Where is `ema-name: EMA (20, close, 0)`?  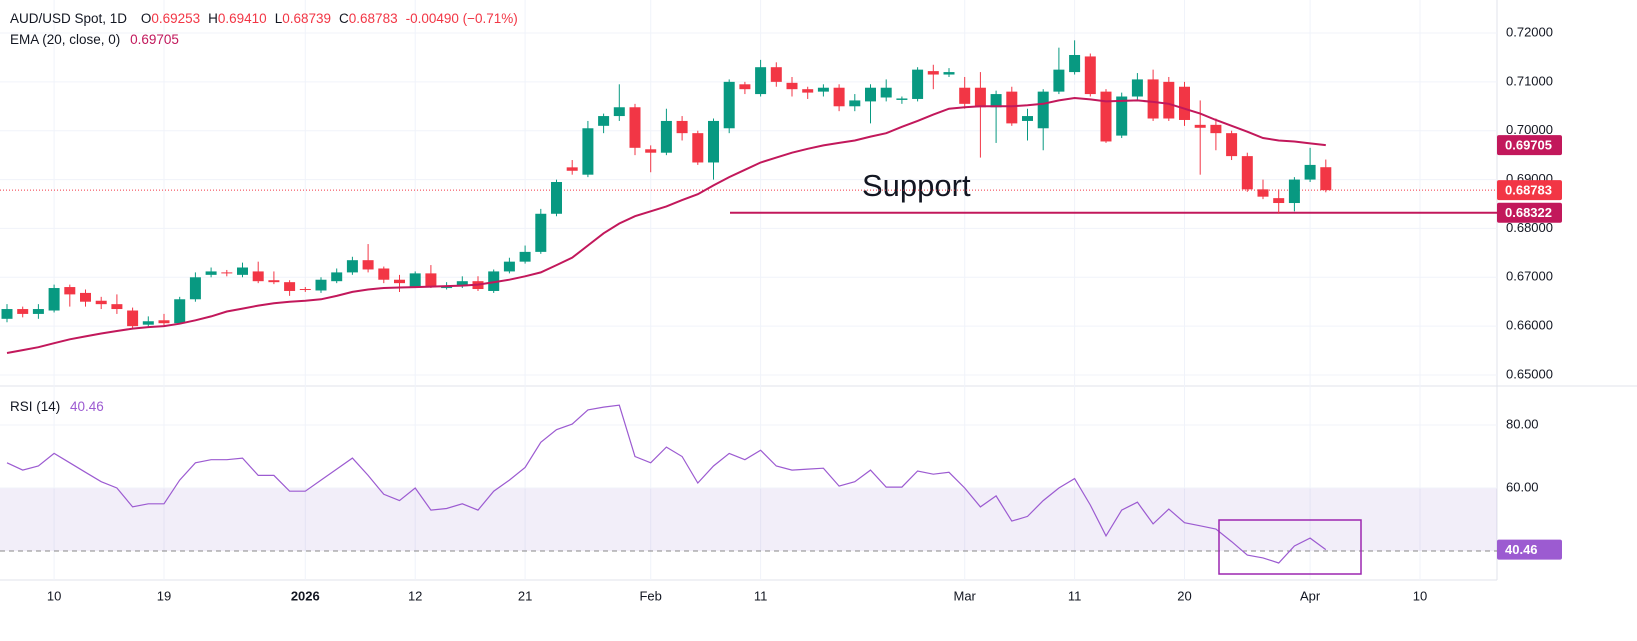
ema-name: EMA (20, close, 0) is located at coordinates (65, 39).